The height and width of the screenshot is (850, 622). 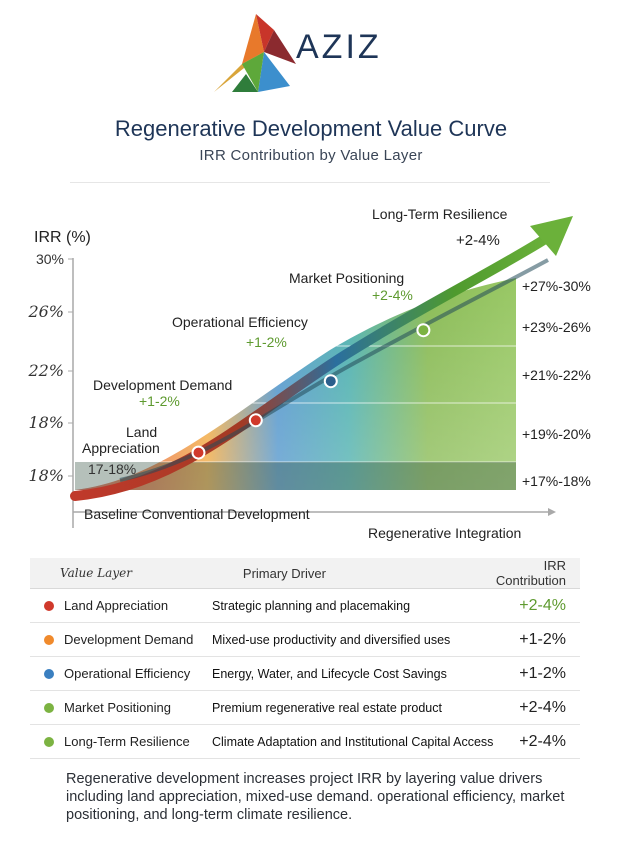 I want to click on page-title: Regenerative Development Value Curve, so click(x=311, y=128).